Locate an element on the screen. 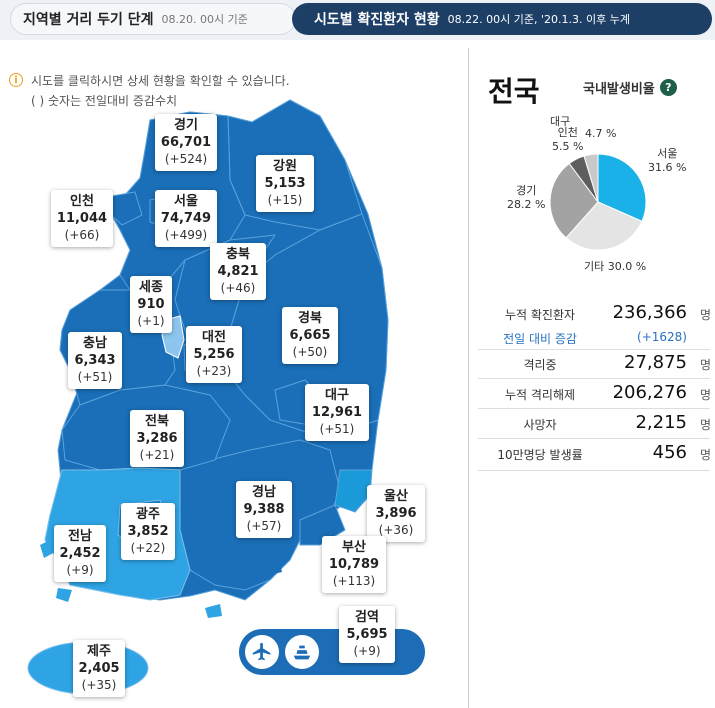  stat-label: 10만명당 발생률 is located at coordinates (540, 455).